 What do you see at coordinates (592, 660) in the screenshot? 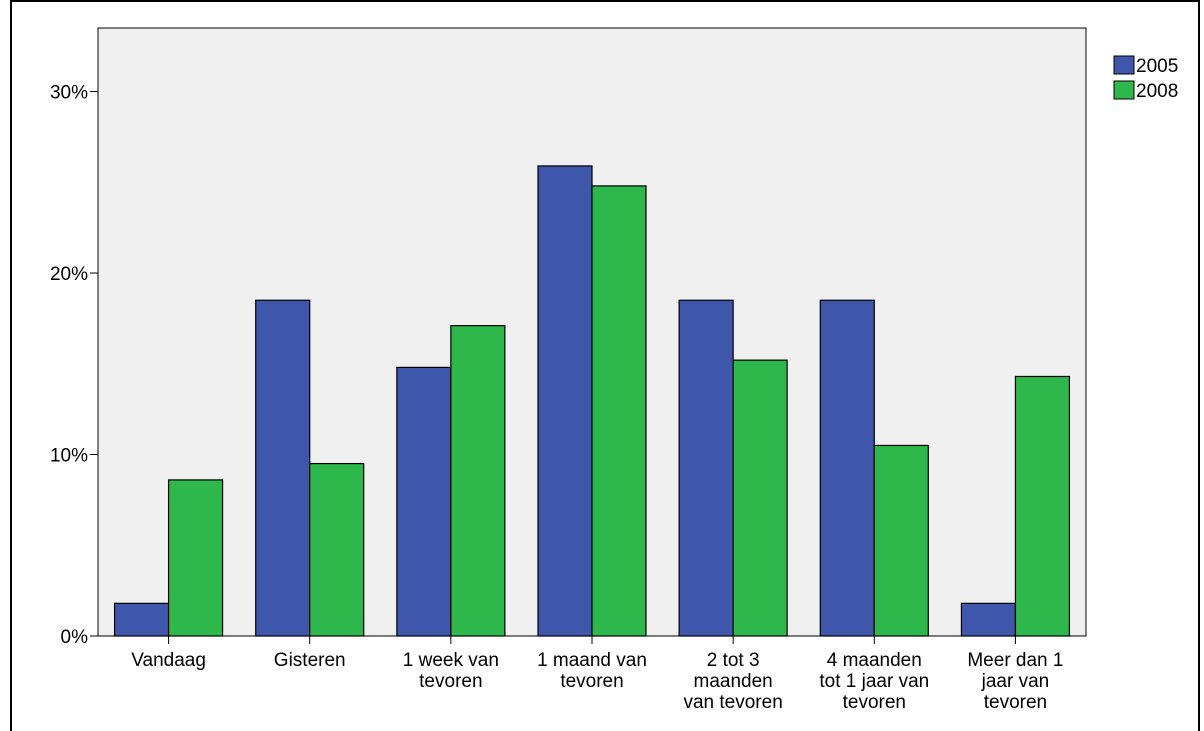
I see `x-category-label: 1 maand van` at bounding box center [592, 660].